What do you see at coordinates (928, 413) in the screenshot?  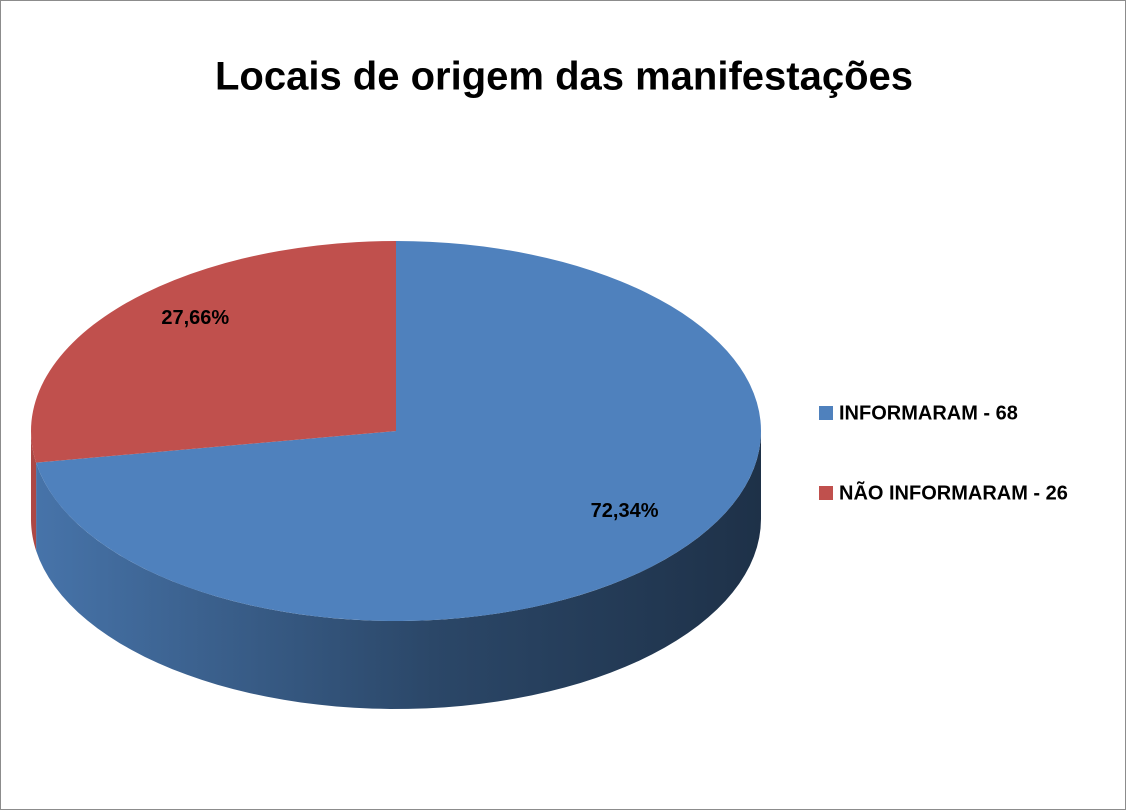 I see `legend-label: INFORMARAM - 68` at bounding box center [928, 413].